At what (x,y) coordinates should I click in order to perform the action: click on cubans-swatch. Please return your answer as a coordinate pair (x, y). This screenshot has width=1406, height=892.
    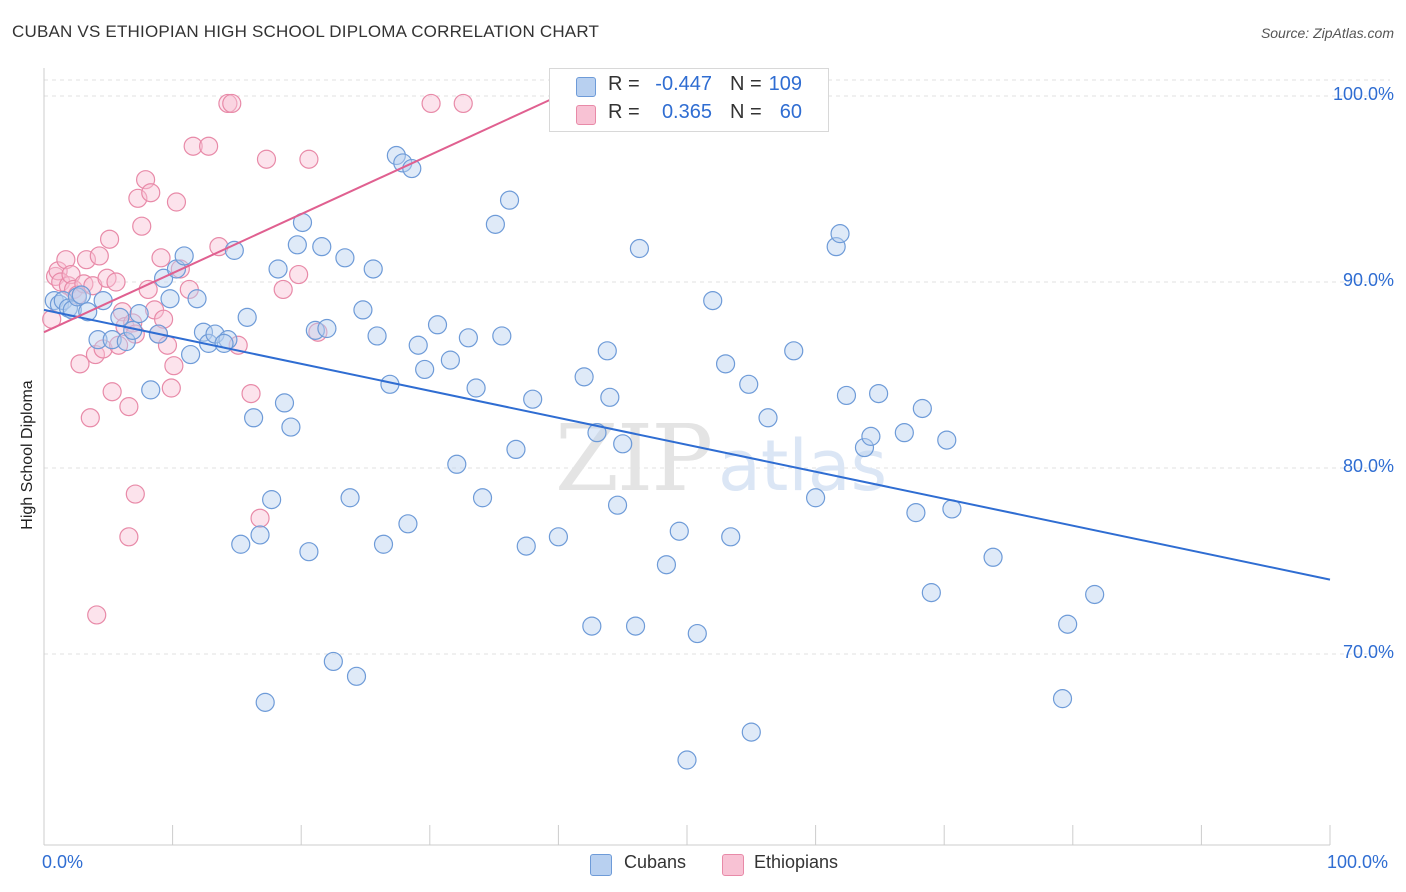
    Looking at the image, I should click on (586, 87).